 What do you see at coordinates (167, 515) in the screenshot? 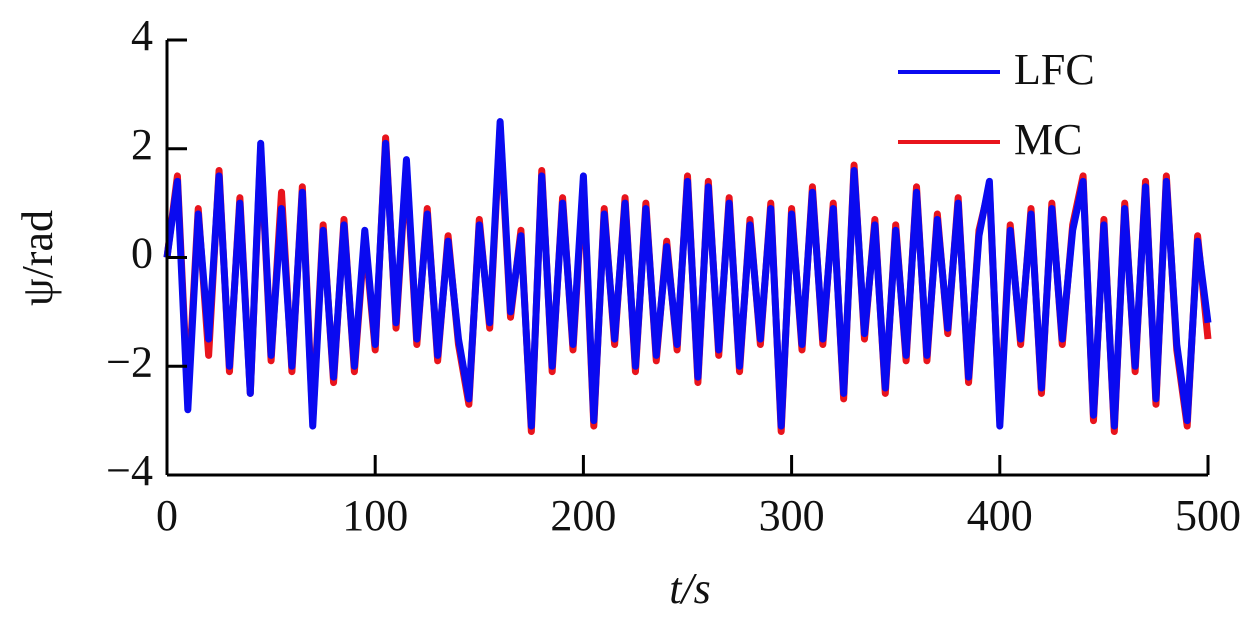
I see `x-tick-label: 0` at bounding box center [167, 515].